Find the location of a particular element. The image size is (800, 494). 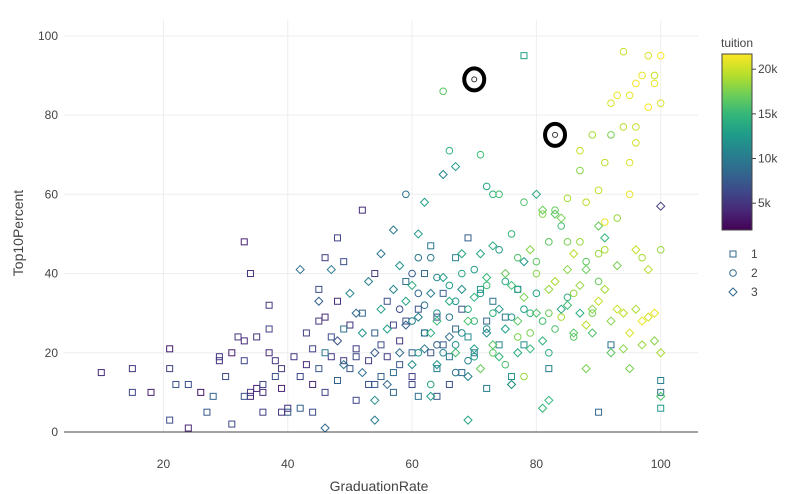

legend-marker-diamond is located at coordinates (733, 292).